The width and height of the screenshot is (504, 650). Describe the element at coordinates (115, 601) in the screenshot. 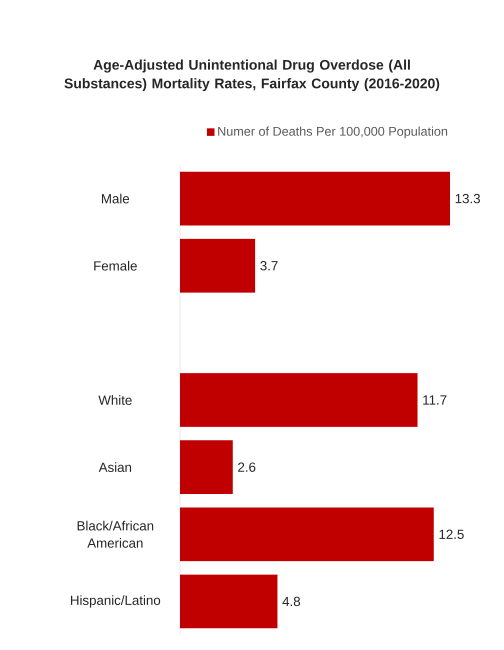

I see `y-tick-label: Hispanic/Latino` at that location.